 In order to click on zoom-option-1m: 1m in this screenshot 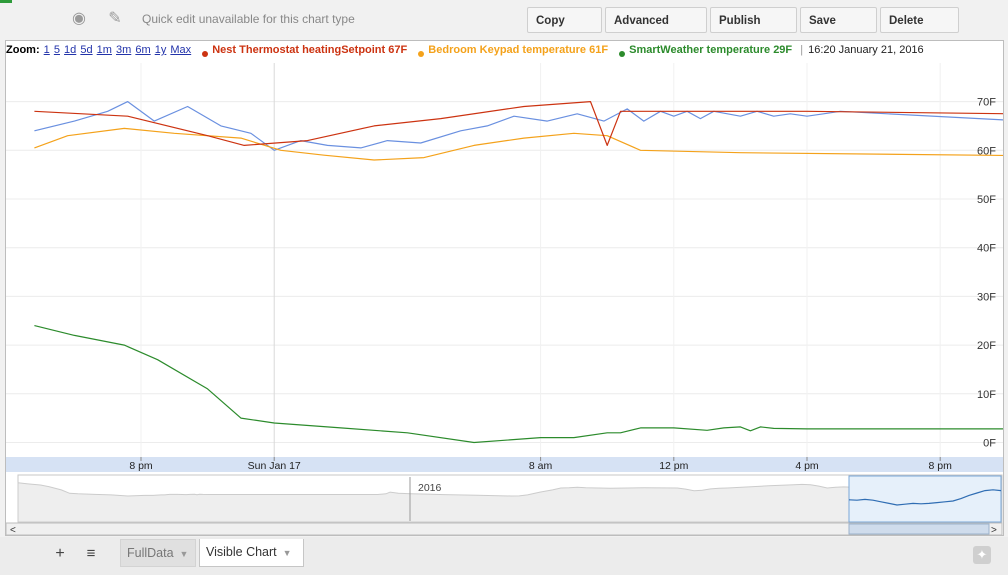, I will do `click(104, 50)`.